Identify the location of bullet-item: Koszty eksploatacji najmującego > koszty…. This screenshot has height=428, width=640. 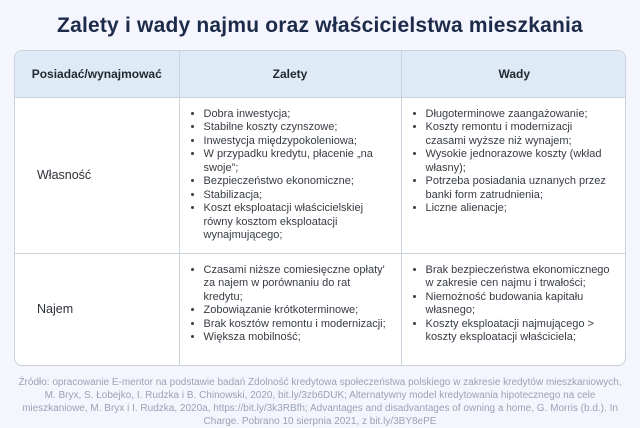
(520, 331).